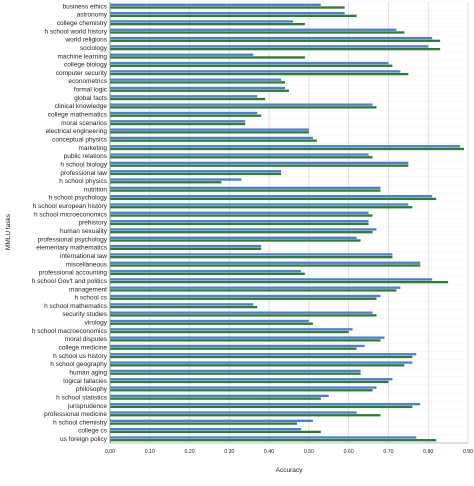 The height and width of the screenshot is (486, 474). I want to click on category-label: college mathematics, so click(78, 115).